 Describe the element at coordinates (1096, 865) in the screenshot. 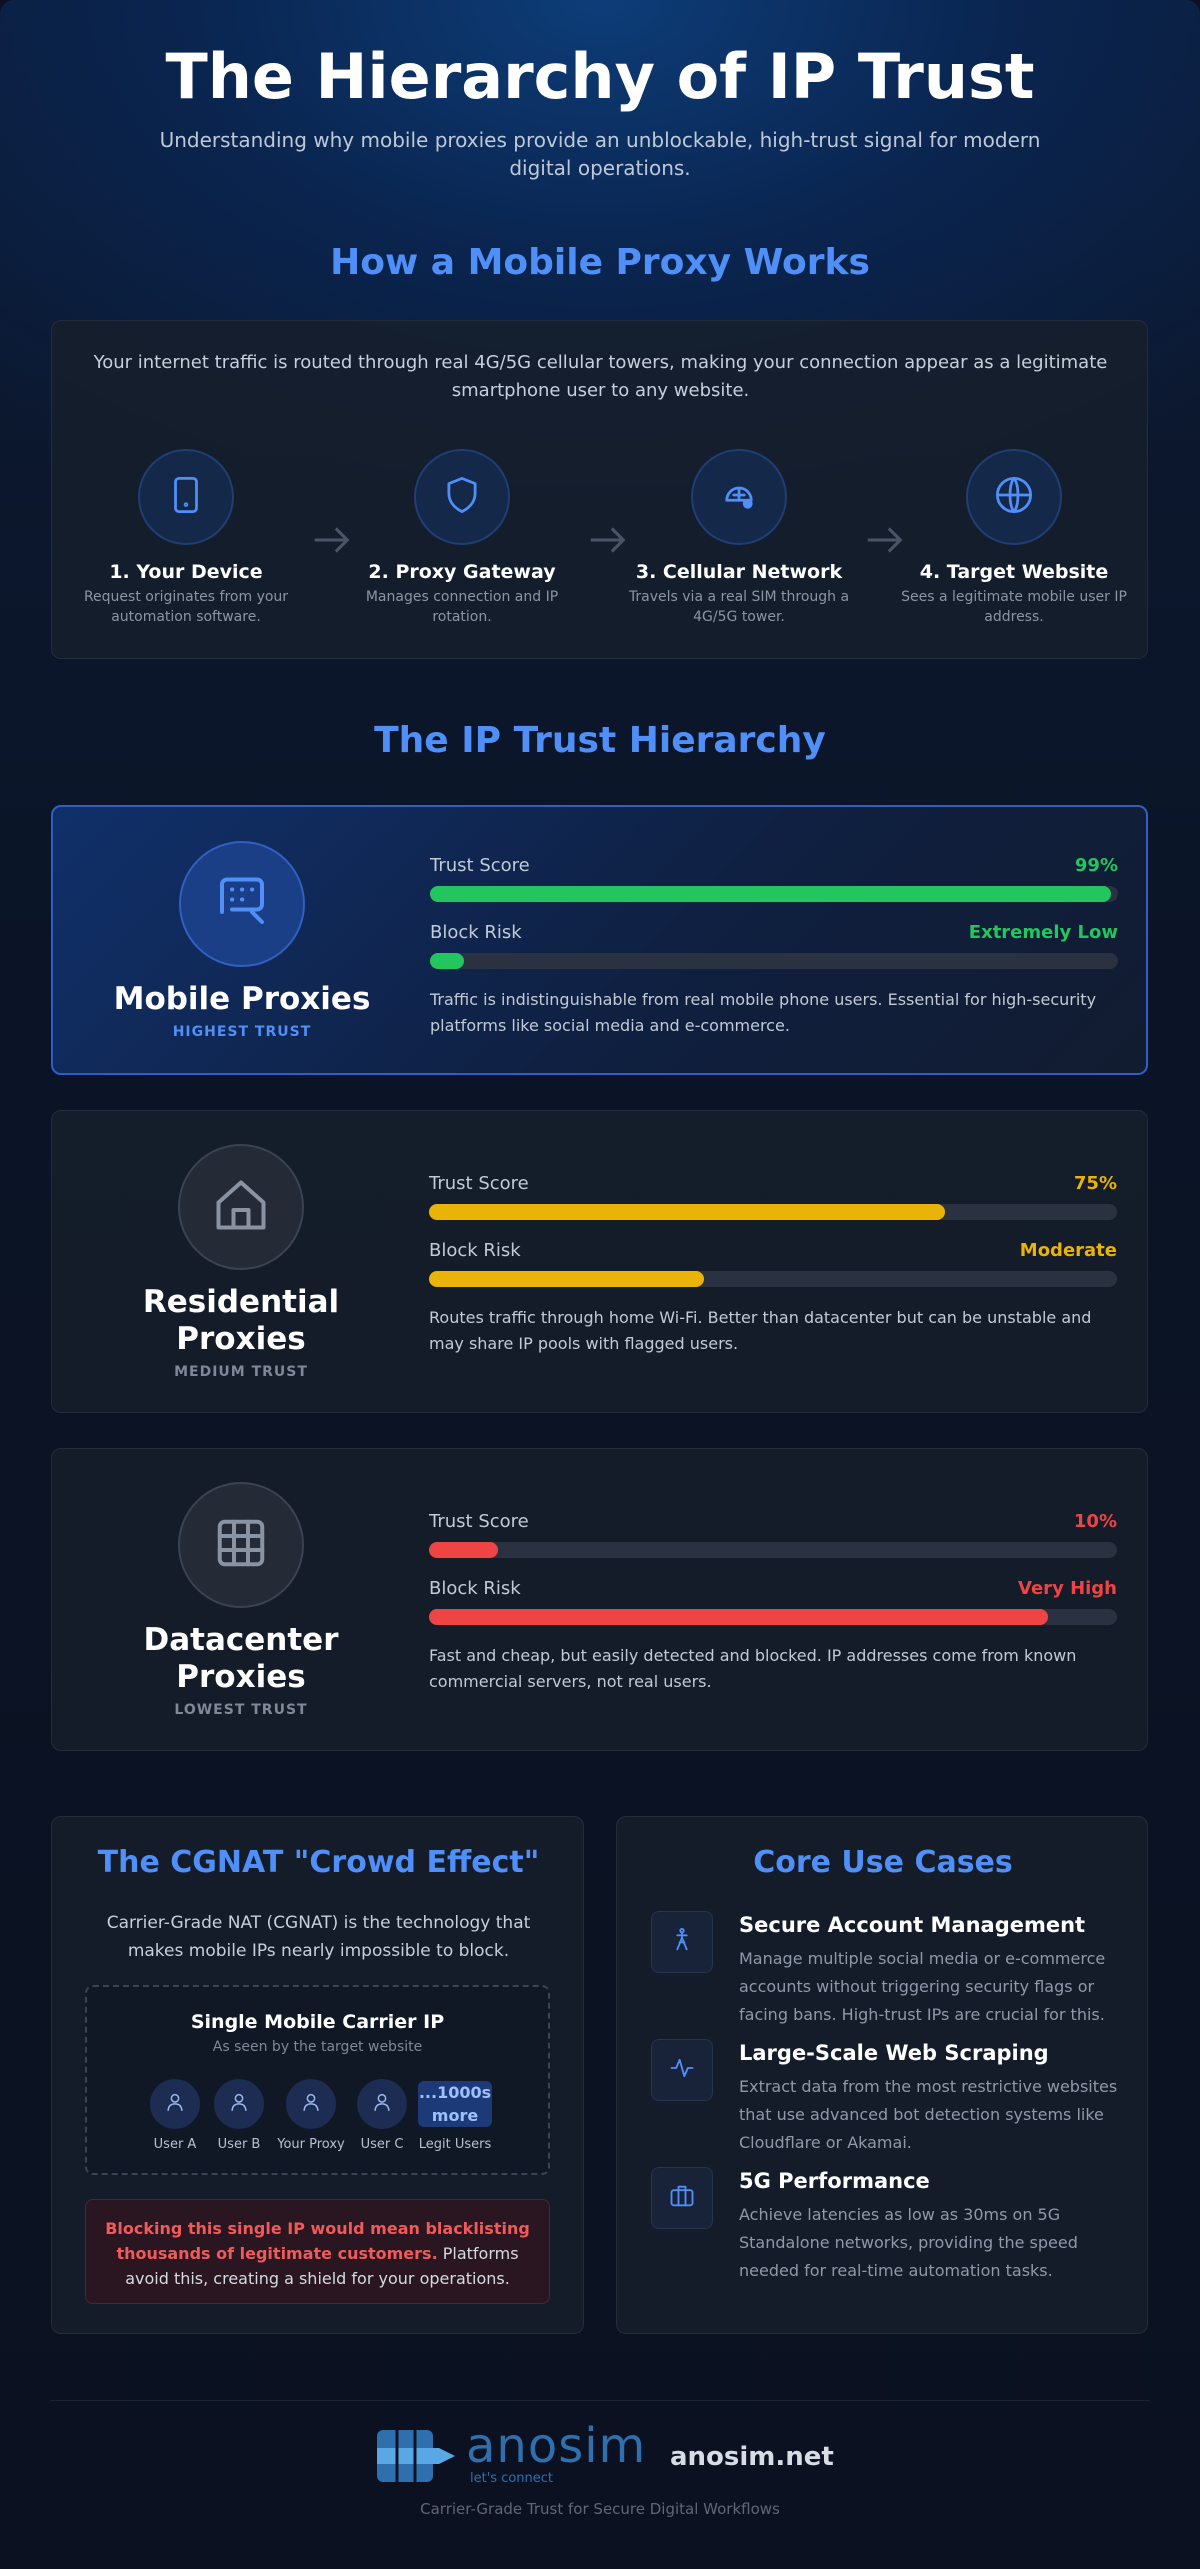

I see `stat-value: 99%` at that location.